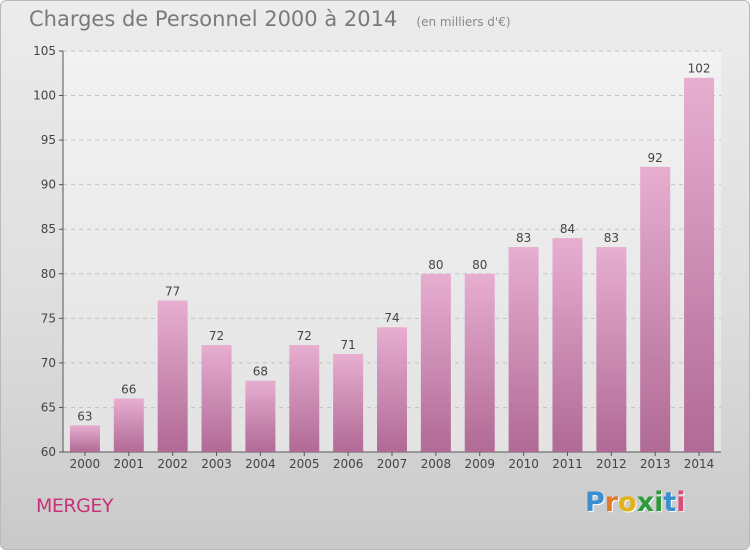  I want to click on y-tick-label: 95, so click(48, 140).